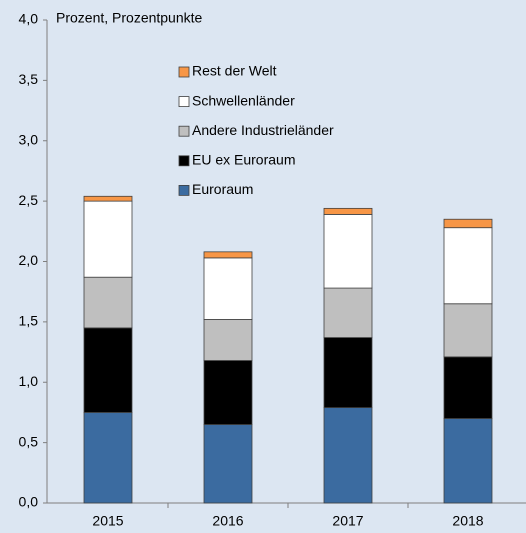 This screenshot has width=526, height=533. What do you see at coordinates (29, 502) in the screenshot?
I see `y-tick-label: 0,0` at bounding box center [29, 502].